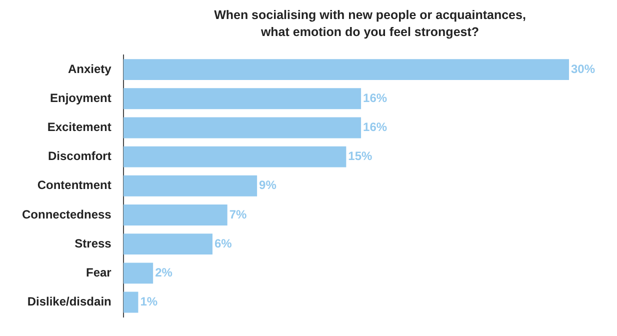 Image resolution: width=617 pixels, height=336 pixels. Describe the element at coordinates (74, 185) in the screenshot. I see `y-tick-label: Contentment` at that location.